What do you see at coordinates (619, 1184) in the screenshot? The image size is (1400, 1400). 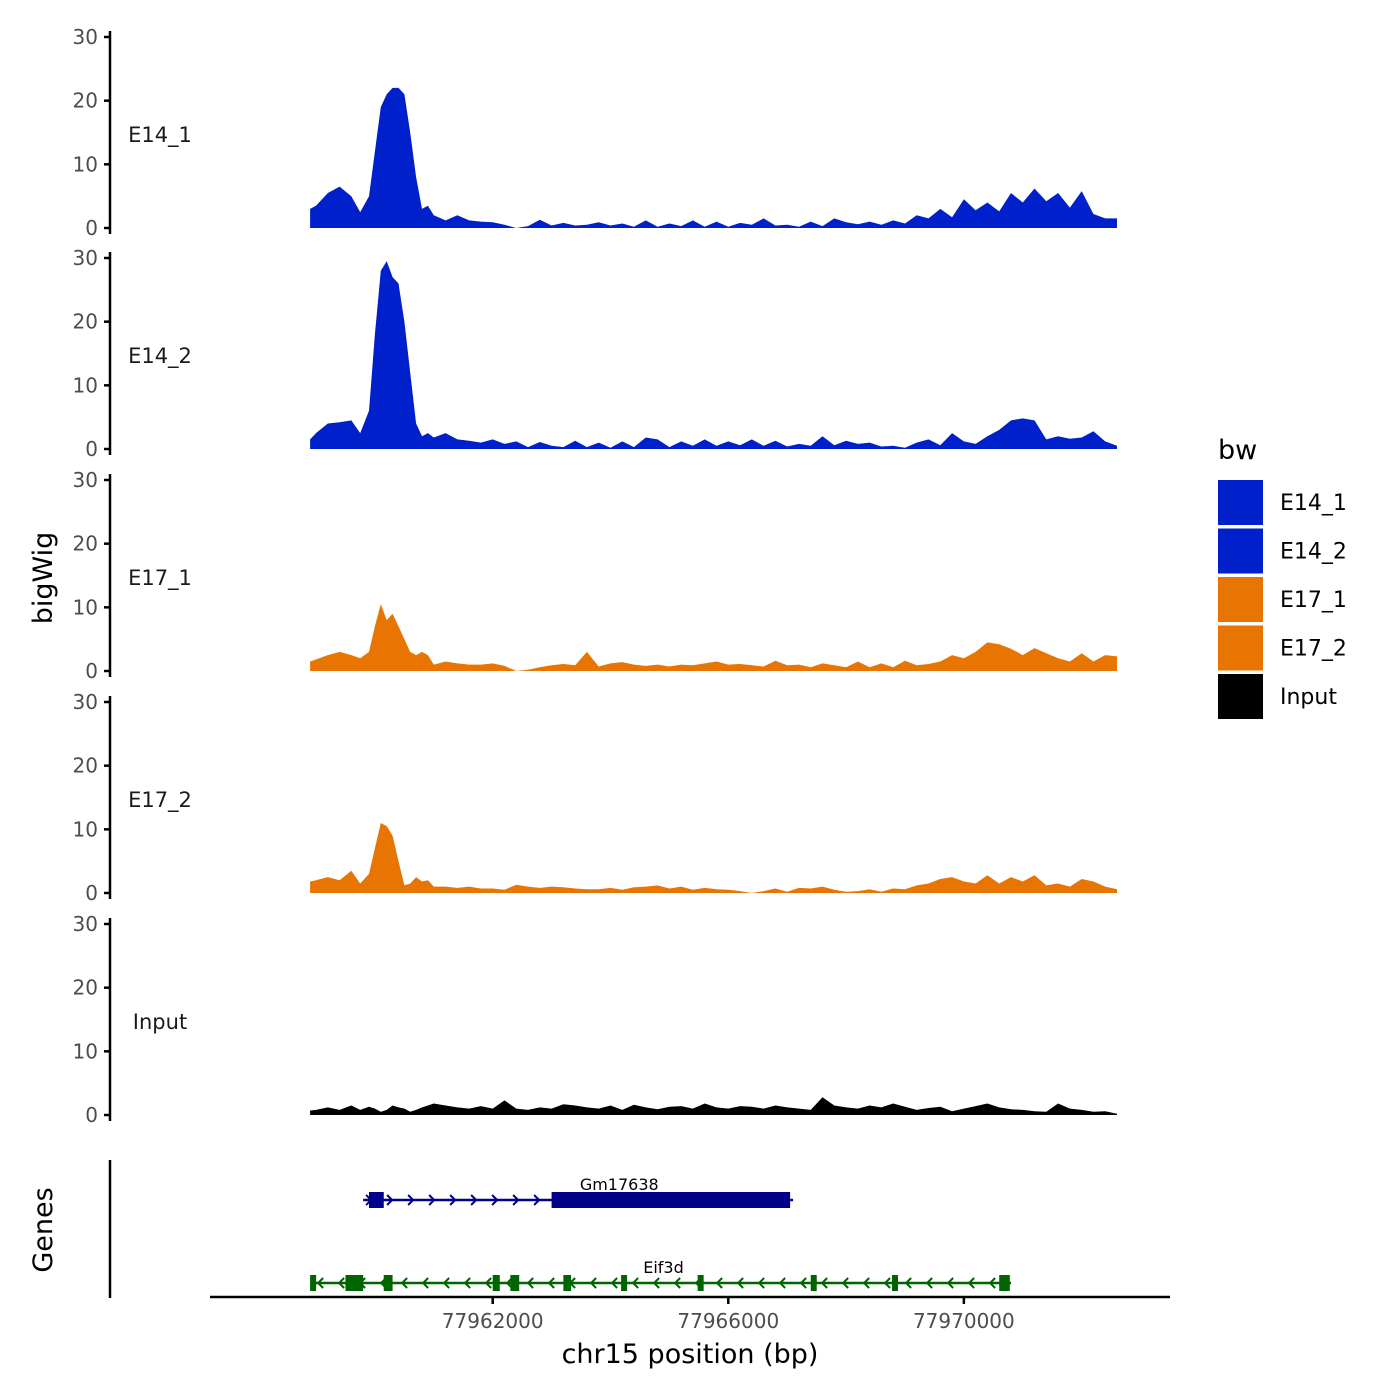 I see `gene-label-gm17638: Gm17638` at bounding box center [619, 1184].